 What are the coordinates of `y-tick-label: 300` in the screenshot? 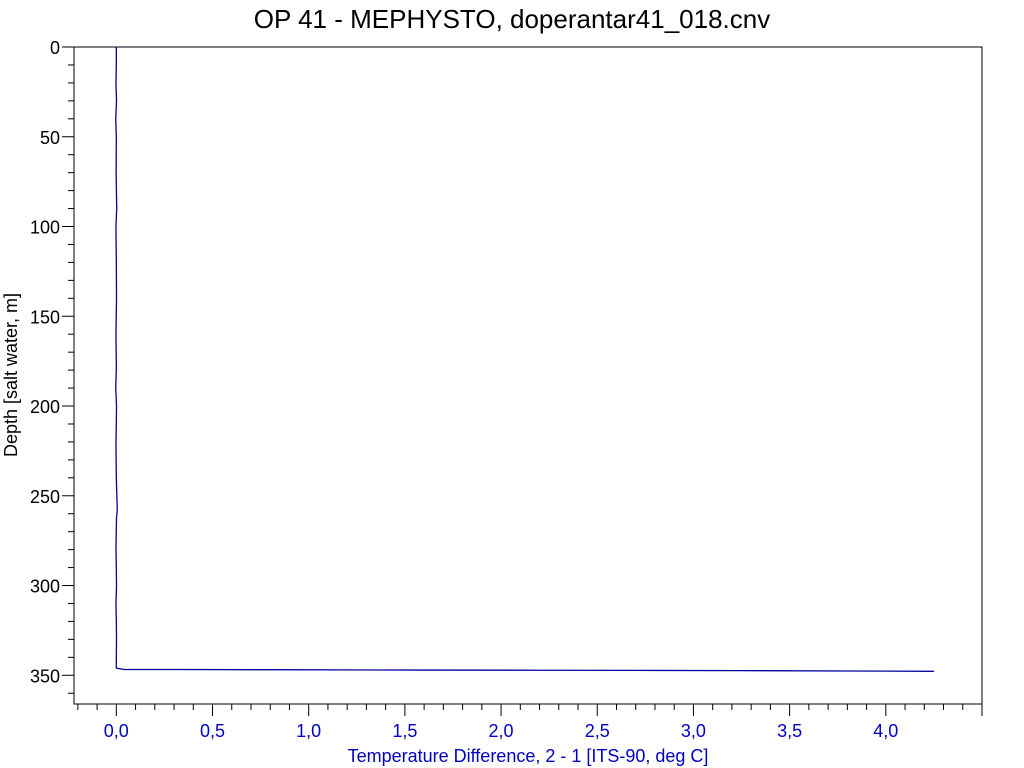 It's located at (45, 587).